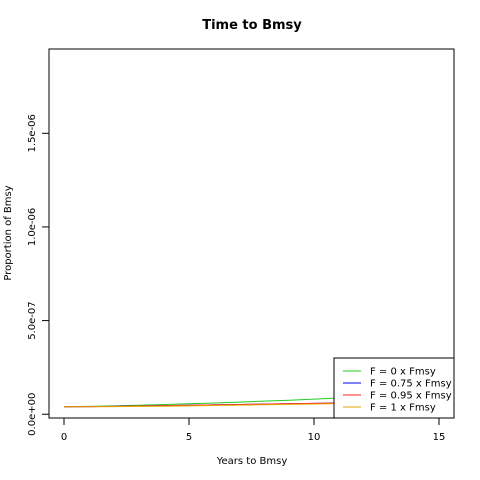 The height and width of the screenshot is (480, 480). Describe the element at coordinates (439, 437) in the screenshot. I see `x-tick-label: 15` at that location.